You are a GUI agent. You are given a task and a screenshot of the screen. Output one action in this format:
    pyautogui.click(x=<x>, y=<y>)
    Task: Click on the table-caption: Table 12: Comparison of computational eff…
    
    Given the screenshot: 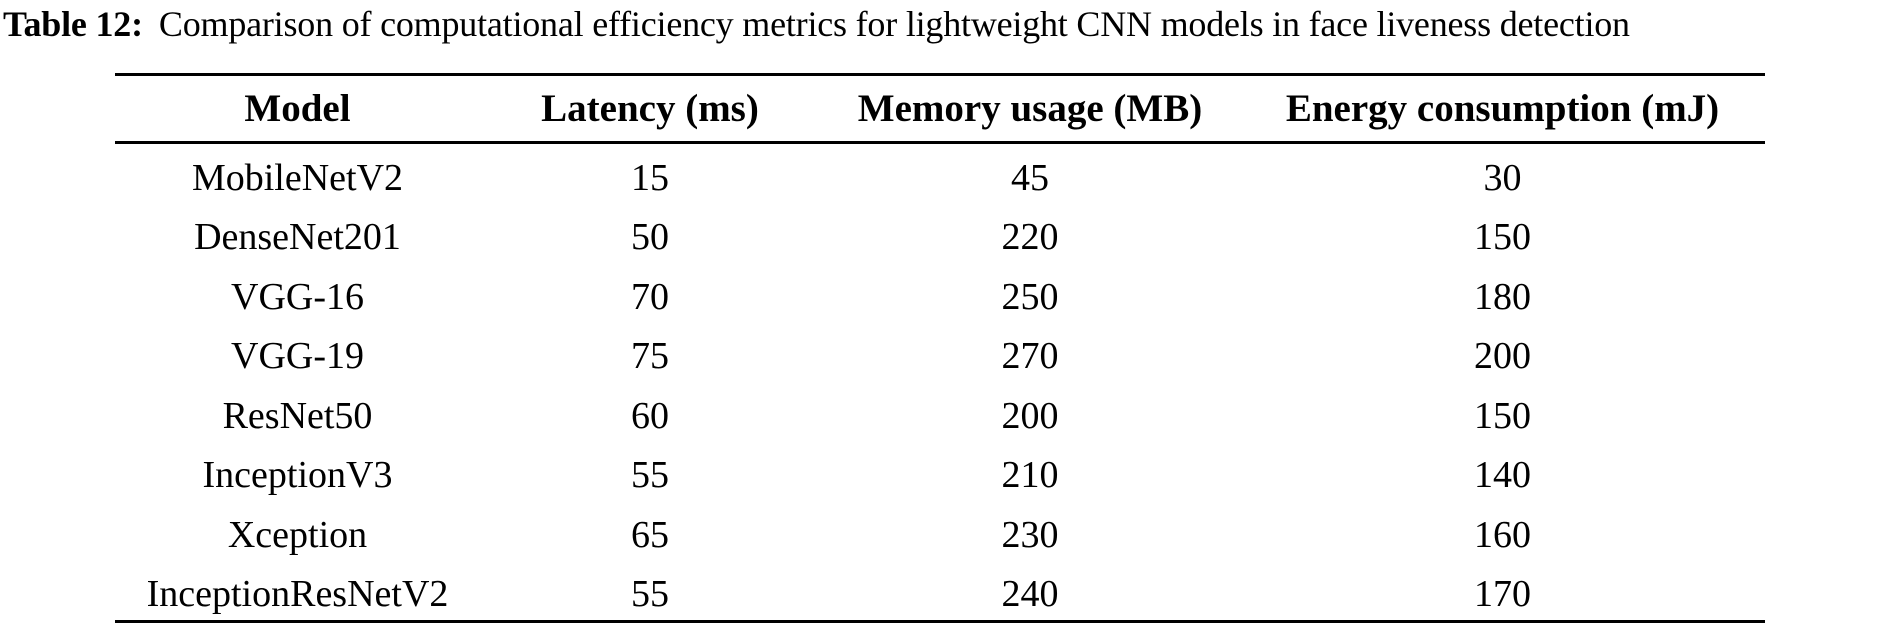 What is the action you would take?
    pyautogui.click(x=940, y=24)
    